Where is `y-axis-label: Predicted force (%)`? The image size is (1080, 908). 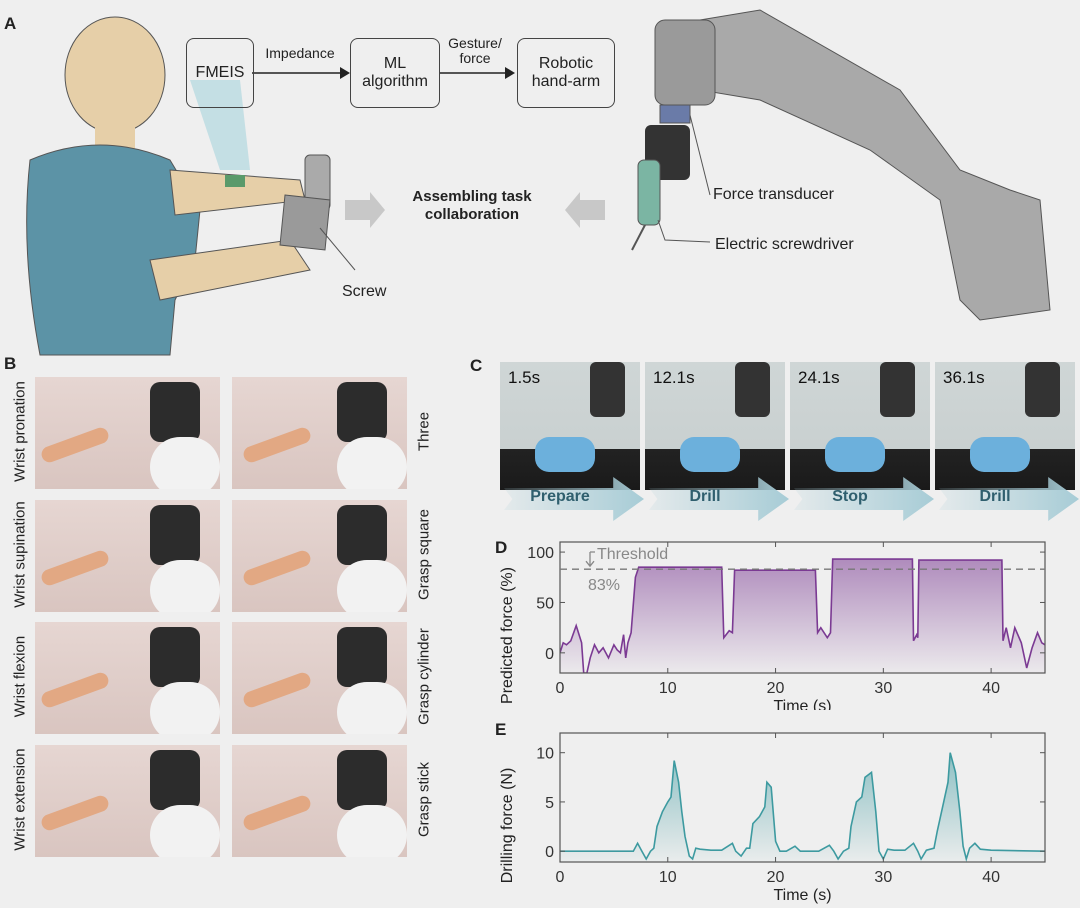
y-axis-label: Predicted force (%) is located at coordinates (507, 635).